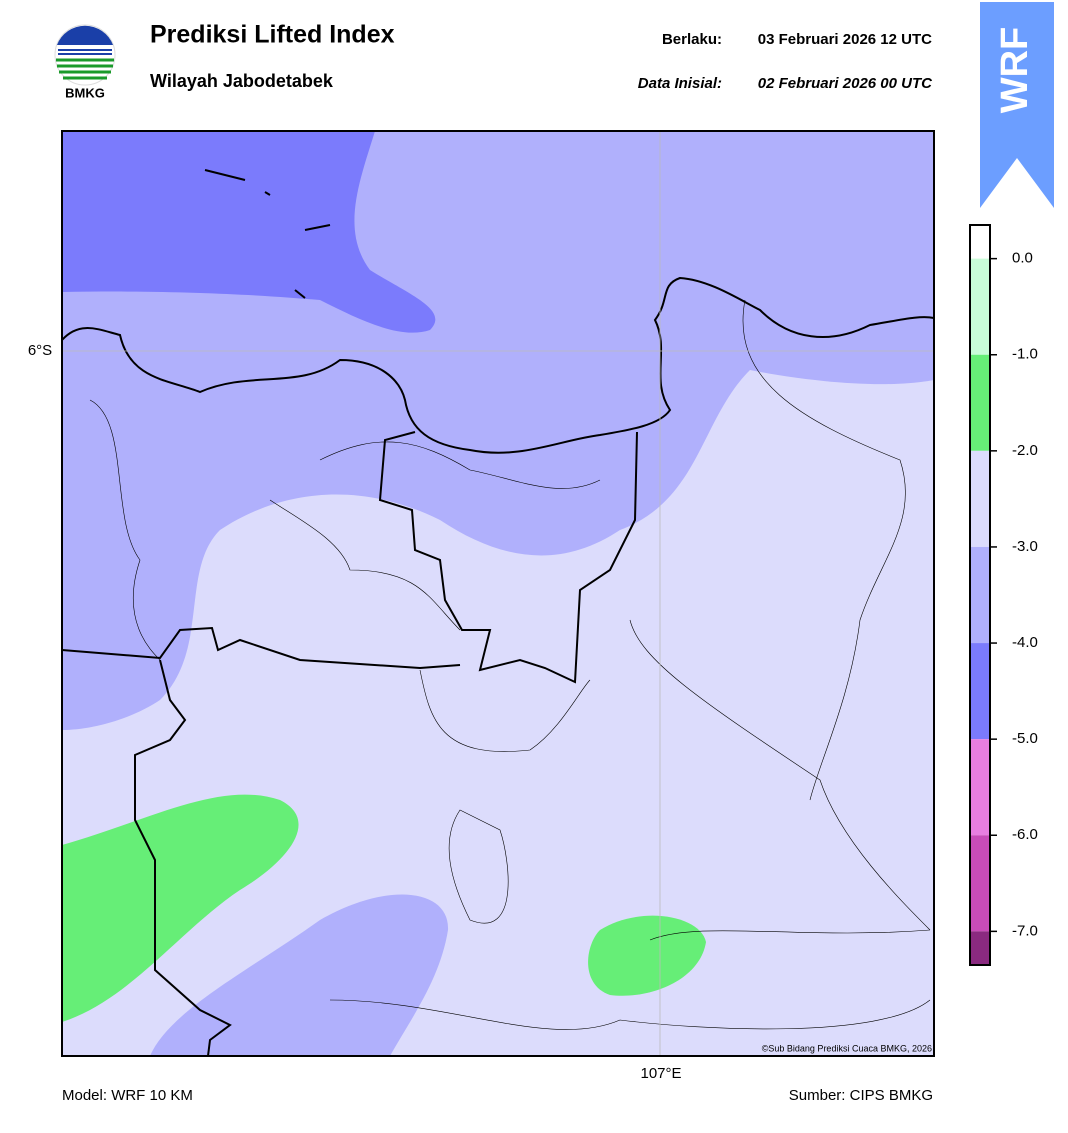 The image size is (1068, 1133). Describe the element at coordinates (845, 83) in the screenshot. I see `init-time: 02 Februari 2026 00 UTC` at that location.